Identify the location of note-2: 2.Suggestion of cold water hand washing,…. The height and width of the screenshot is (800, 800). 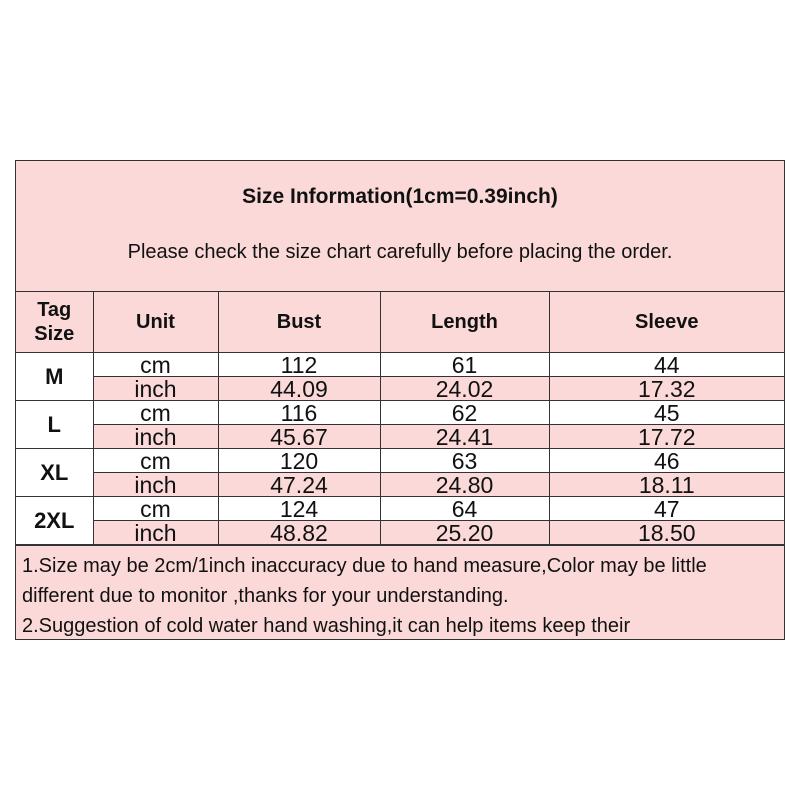
(326, 626).